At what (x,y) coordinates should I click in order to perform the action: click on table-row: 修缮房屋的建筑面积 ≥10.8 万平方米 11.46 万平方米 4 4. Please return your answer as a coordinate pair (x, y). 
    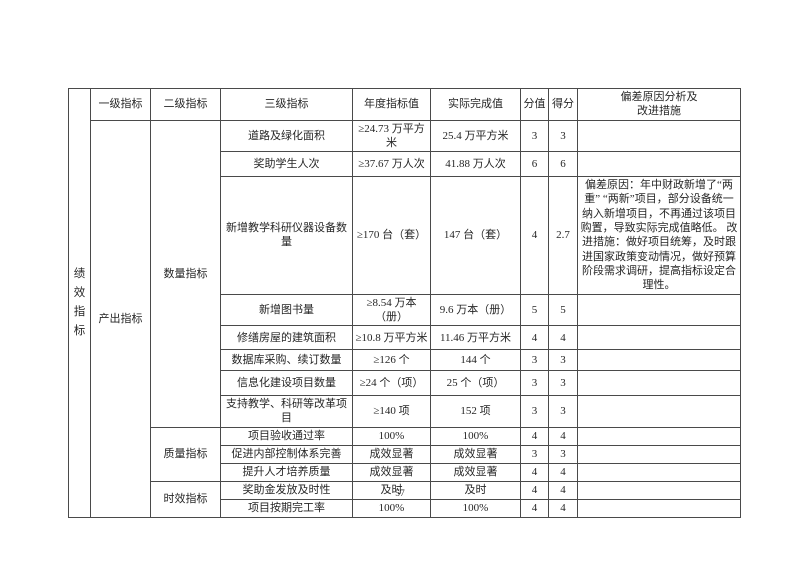
    Looking at the image, I should click on (405, 338).